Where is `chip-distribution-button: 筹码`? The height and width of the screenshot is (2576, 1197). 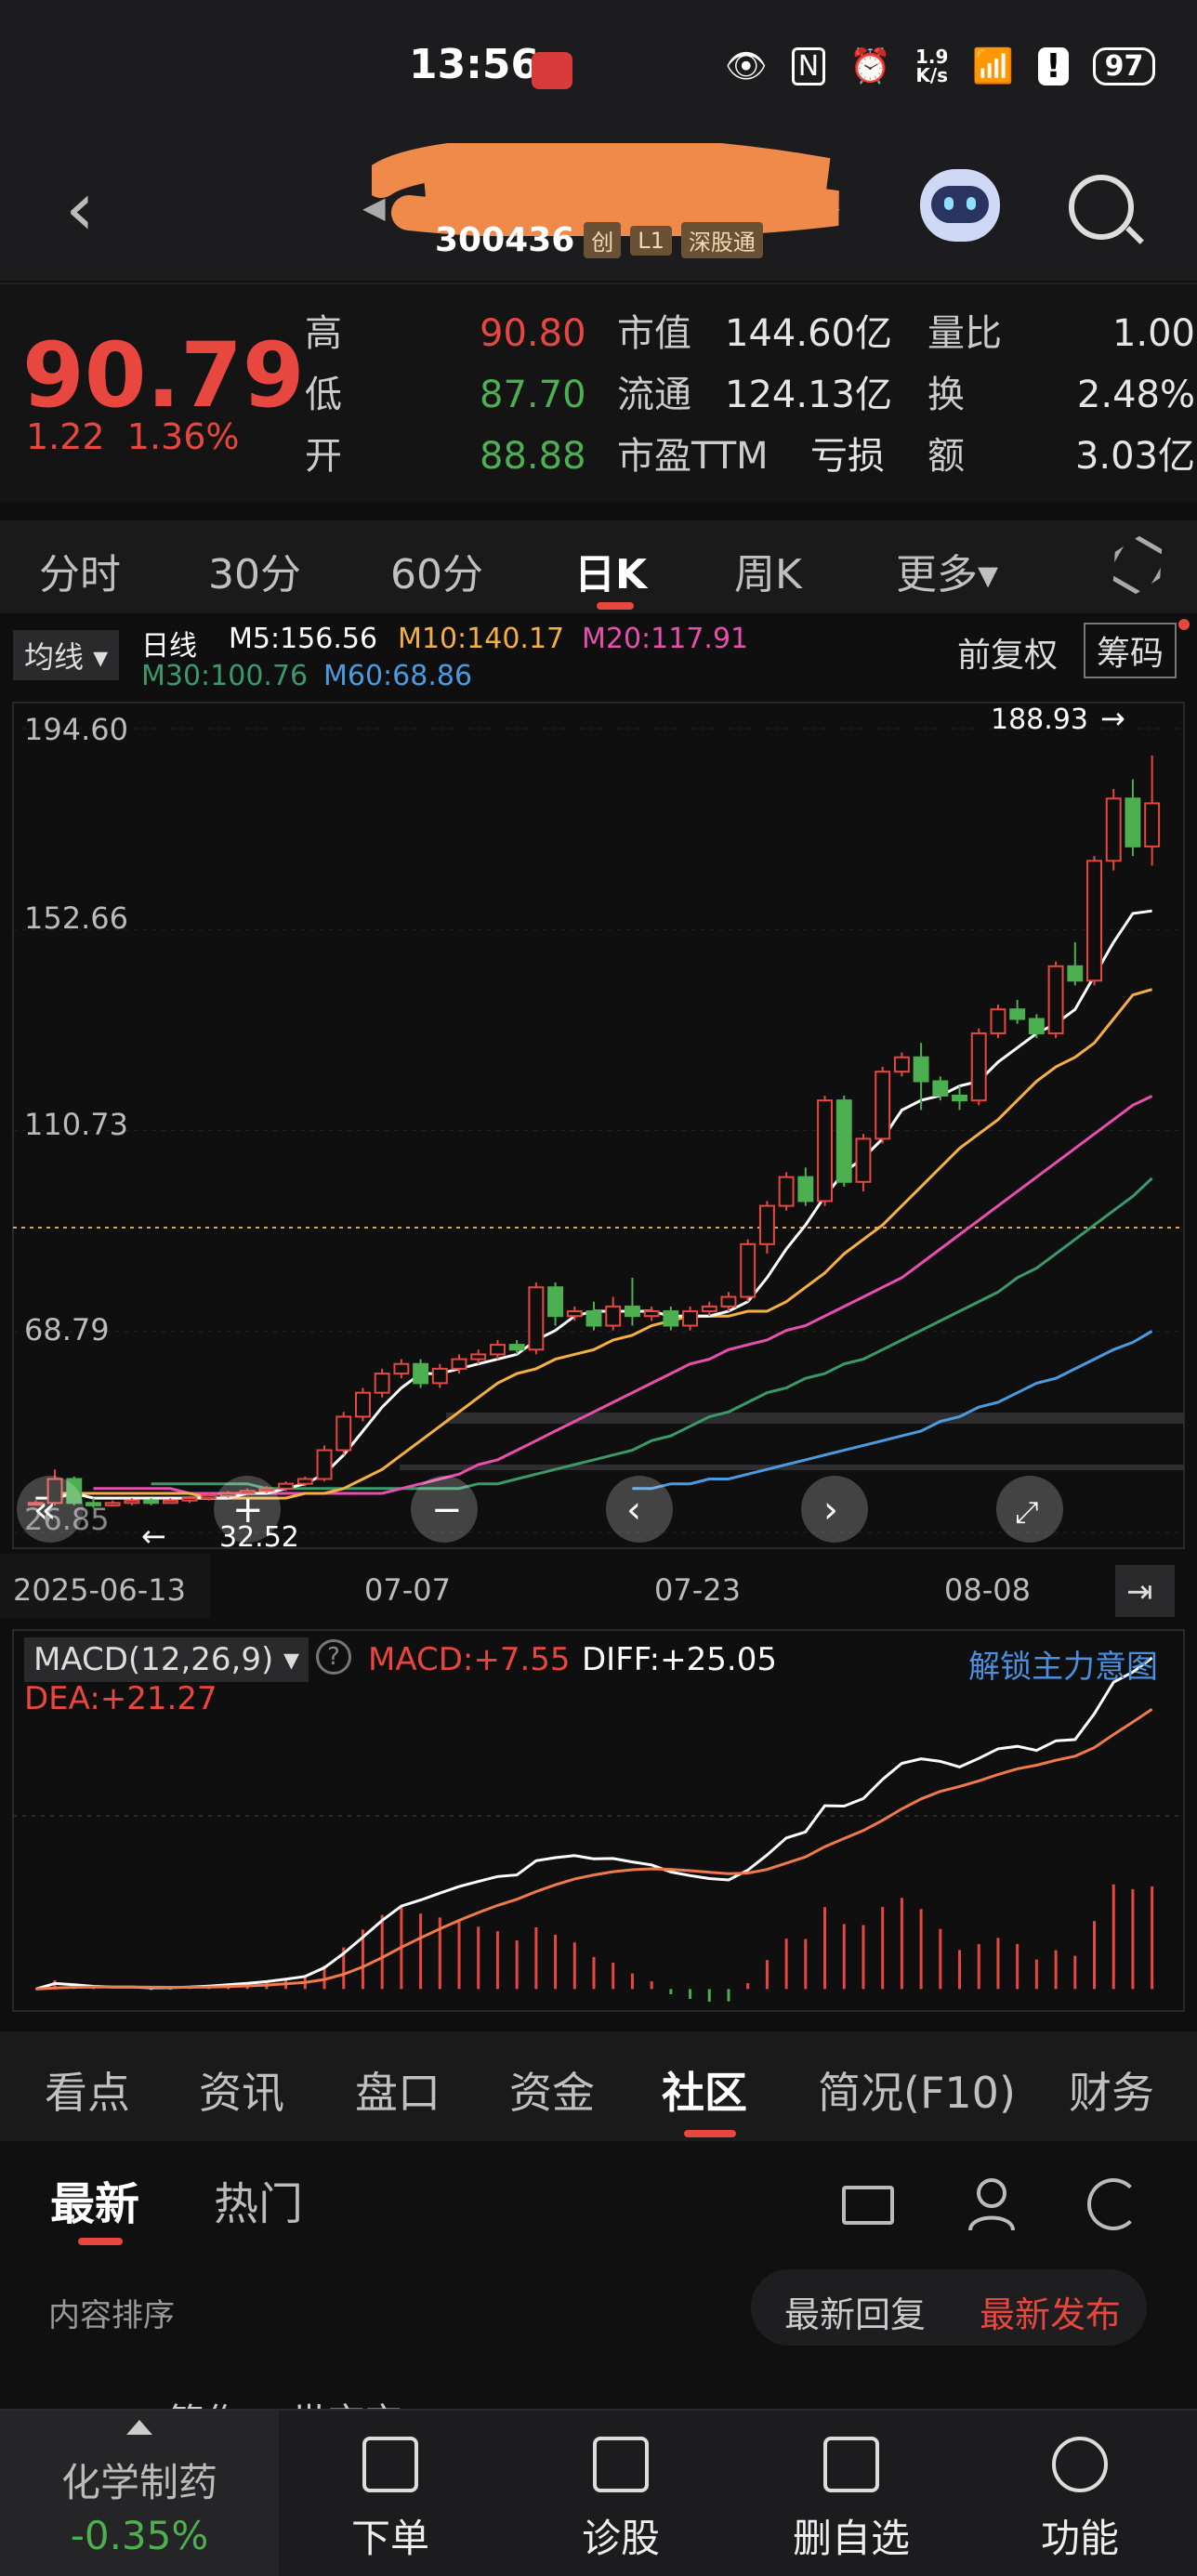
chip-distribution-button: 筹码 is located at coordinates (1130, 650).